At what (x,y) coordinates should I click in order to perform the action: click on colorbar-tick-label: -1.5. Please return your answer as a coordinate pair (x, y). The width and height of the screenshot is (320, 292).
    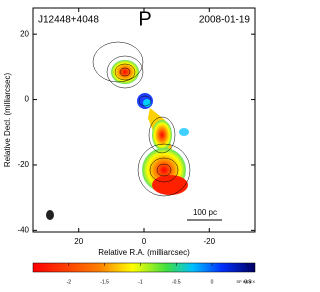
    Looking at the image, I should click on (104, 282).